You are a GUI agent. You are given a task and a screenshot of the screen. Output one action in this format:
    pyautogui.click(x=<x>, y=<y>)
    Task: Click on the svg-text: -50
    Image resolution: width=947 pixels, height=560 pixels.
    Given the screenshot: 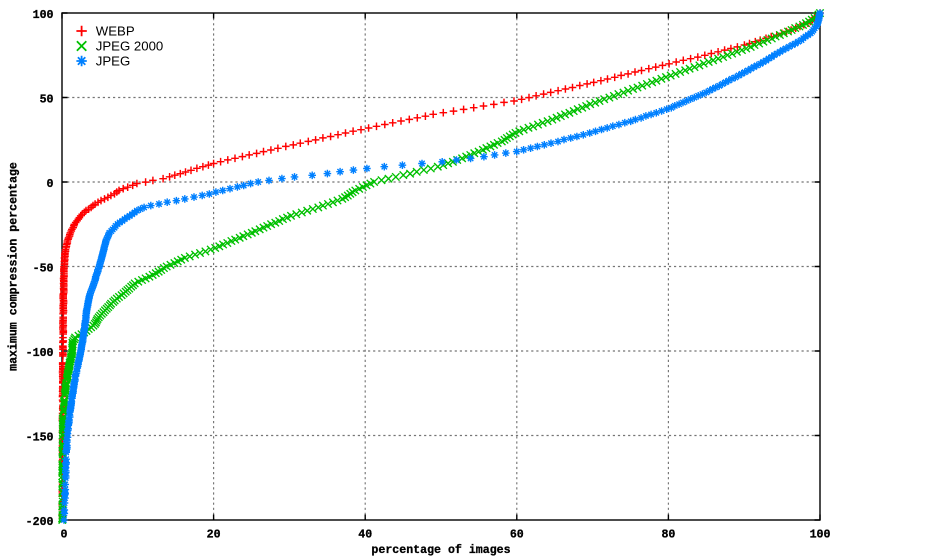 What is the action you would take?
    pyautogui.click(x=43, y=269)
    